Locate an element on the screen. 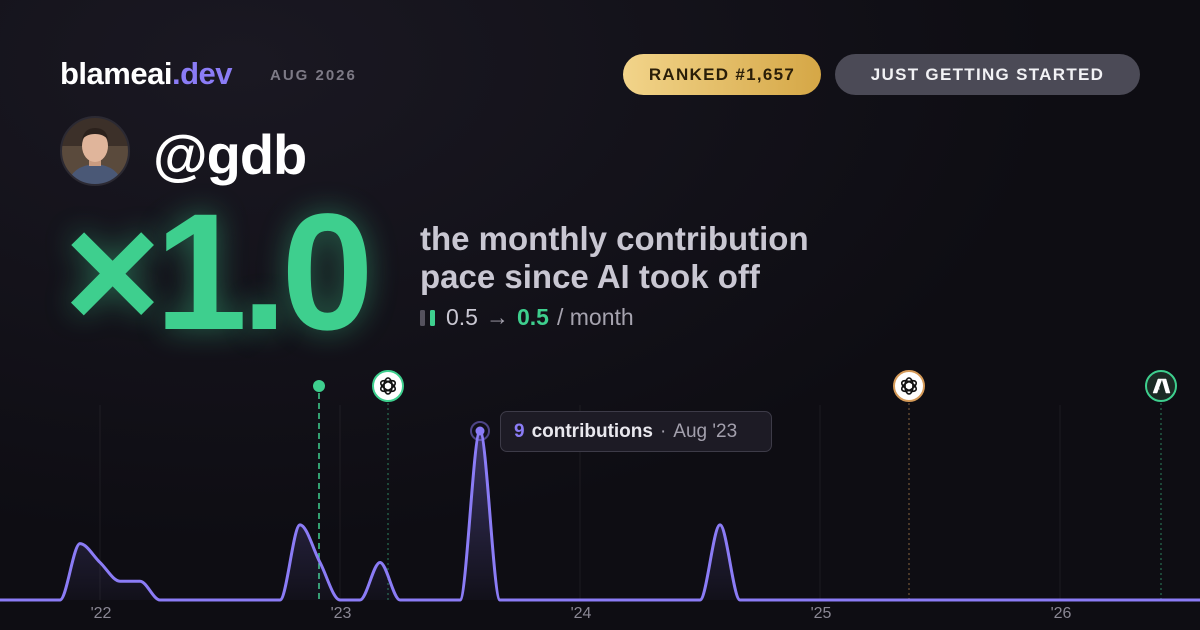 The width and height of the screenshot is (1200, 630). tooltip-date: Aug '23 is located at coordinates (705, 431).